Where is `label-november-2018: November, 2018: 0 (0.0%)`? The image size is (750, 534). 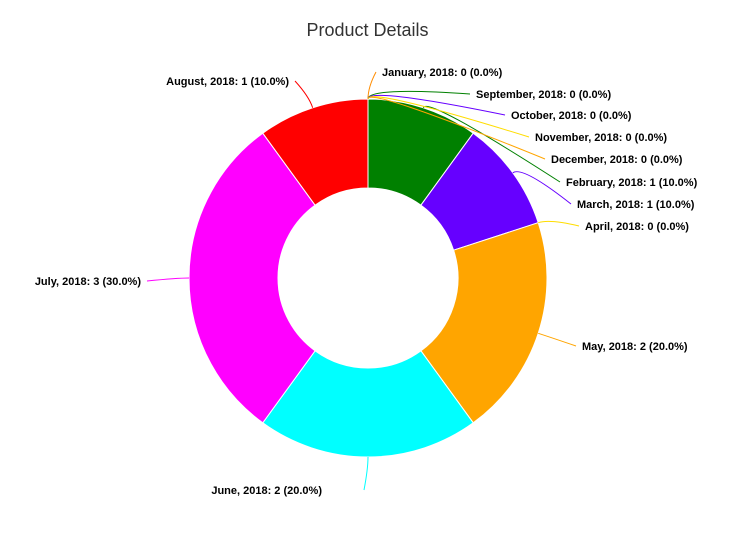 label-november-2018: November, 2018: 0 (0.0%) is located at coordinates (601, 138).